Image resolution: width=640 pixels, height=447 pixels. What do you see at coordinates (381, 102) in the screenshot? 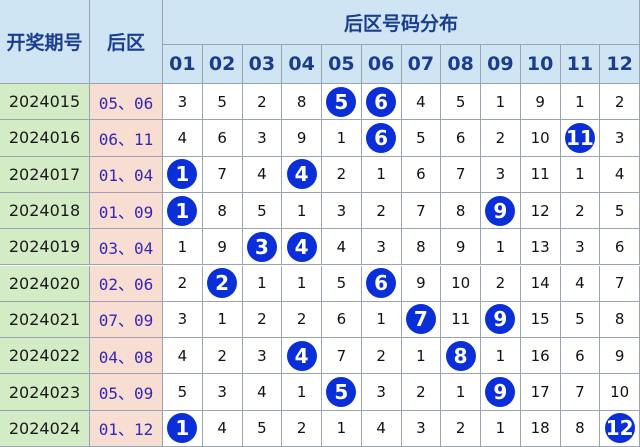
I see `hit-cell: 6` at bounding box center [381, 102].